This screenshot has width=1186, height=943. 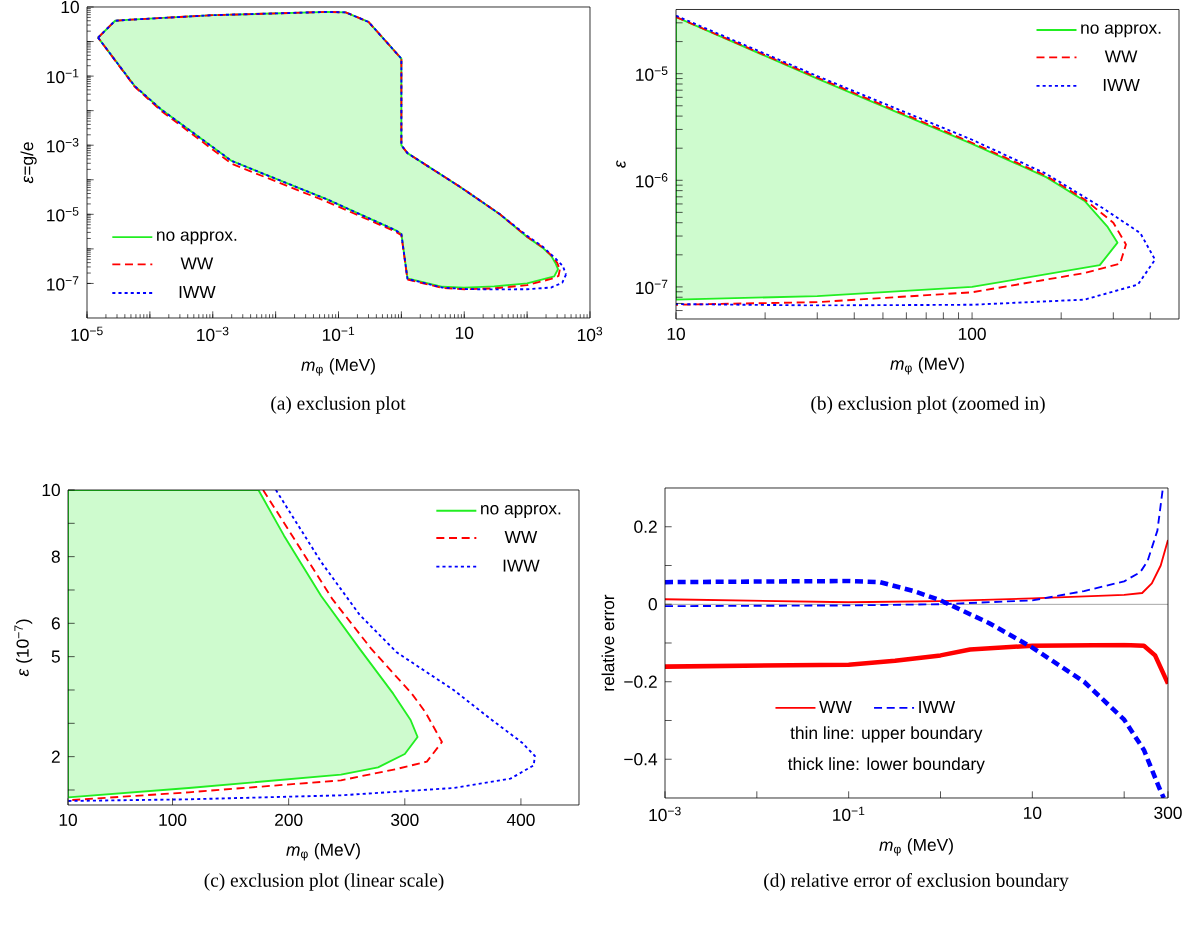 I want to click on y-tick-label: 0, so click(x=652, y=604).